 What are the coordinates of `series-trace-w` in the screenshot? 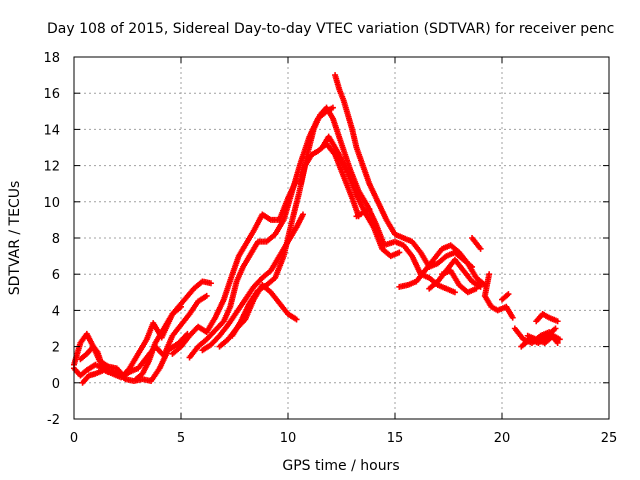 It's located at (547, 318).